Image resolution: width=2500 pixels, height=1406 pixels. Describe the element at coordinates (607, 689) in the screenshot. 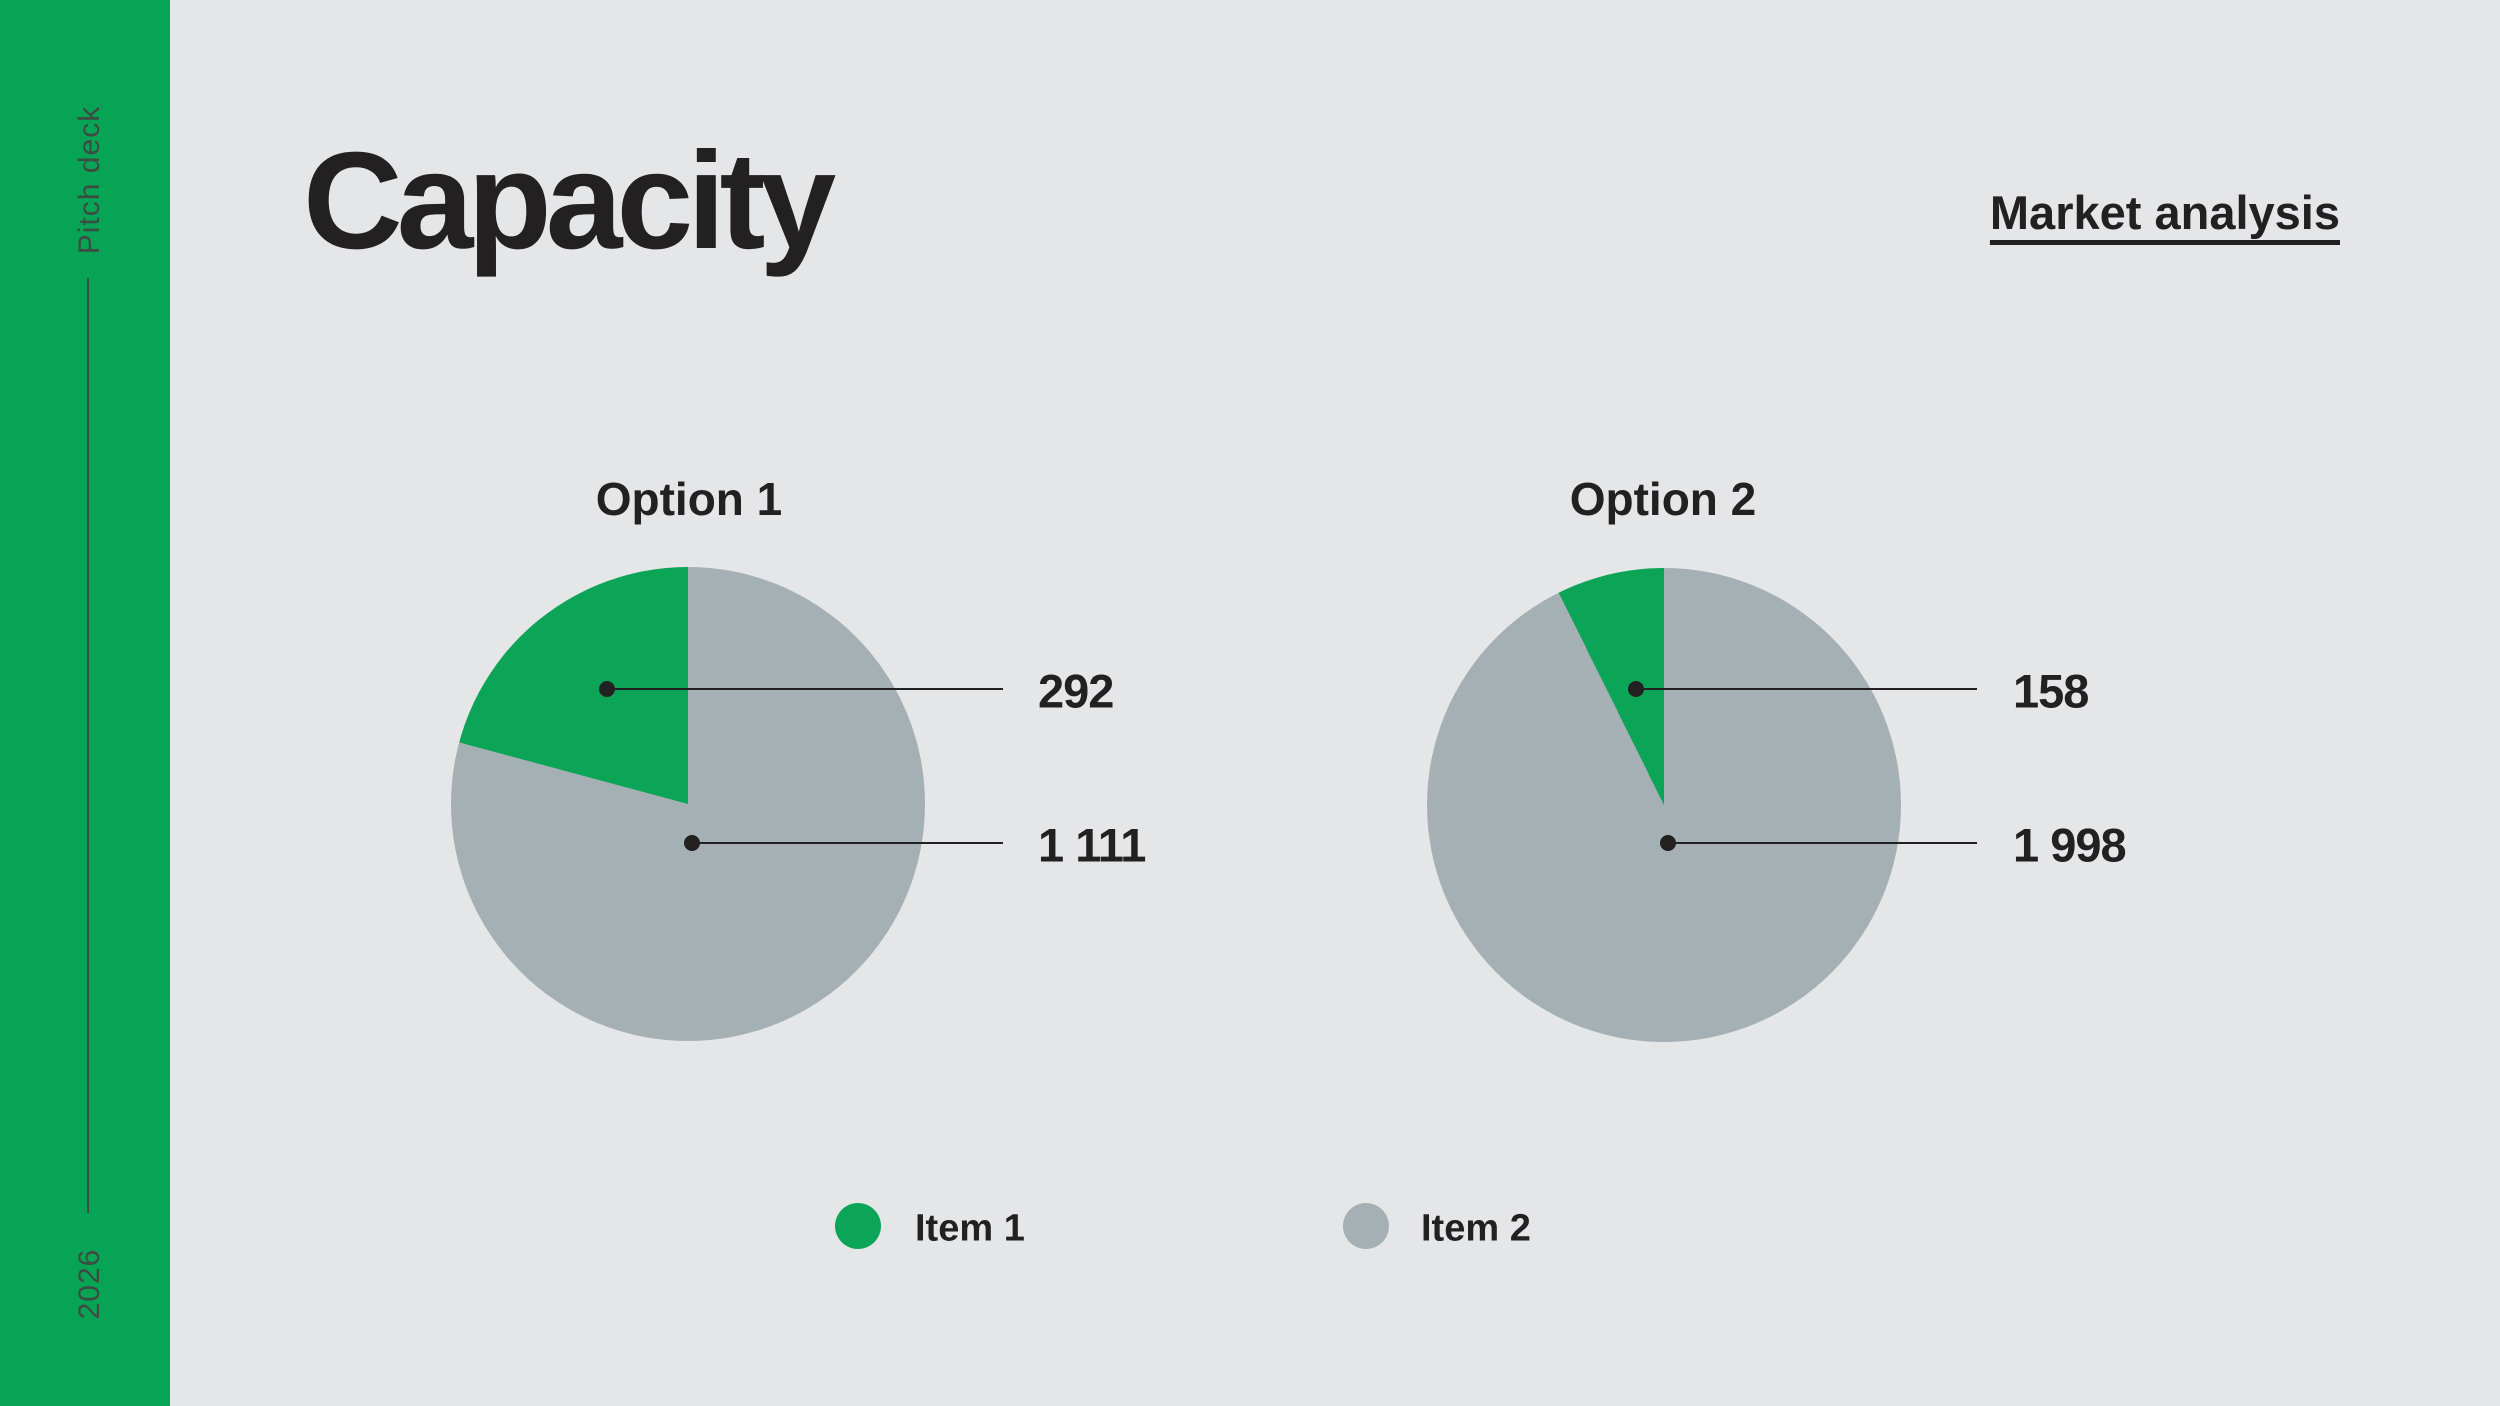

I see `pie1-callout-dot-item1` at that location.